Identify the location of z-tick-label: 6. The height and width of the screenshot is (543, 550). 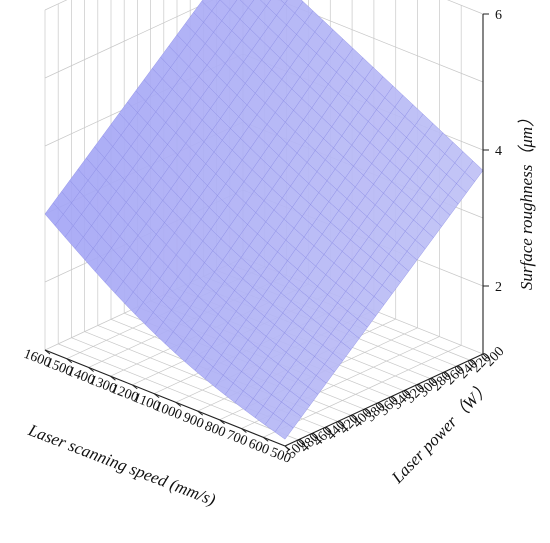
(498, 15).